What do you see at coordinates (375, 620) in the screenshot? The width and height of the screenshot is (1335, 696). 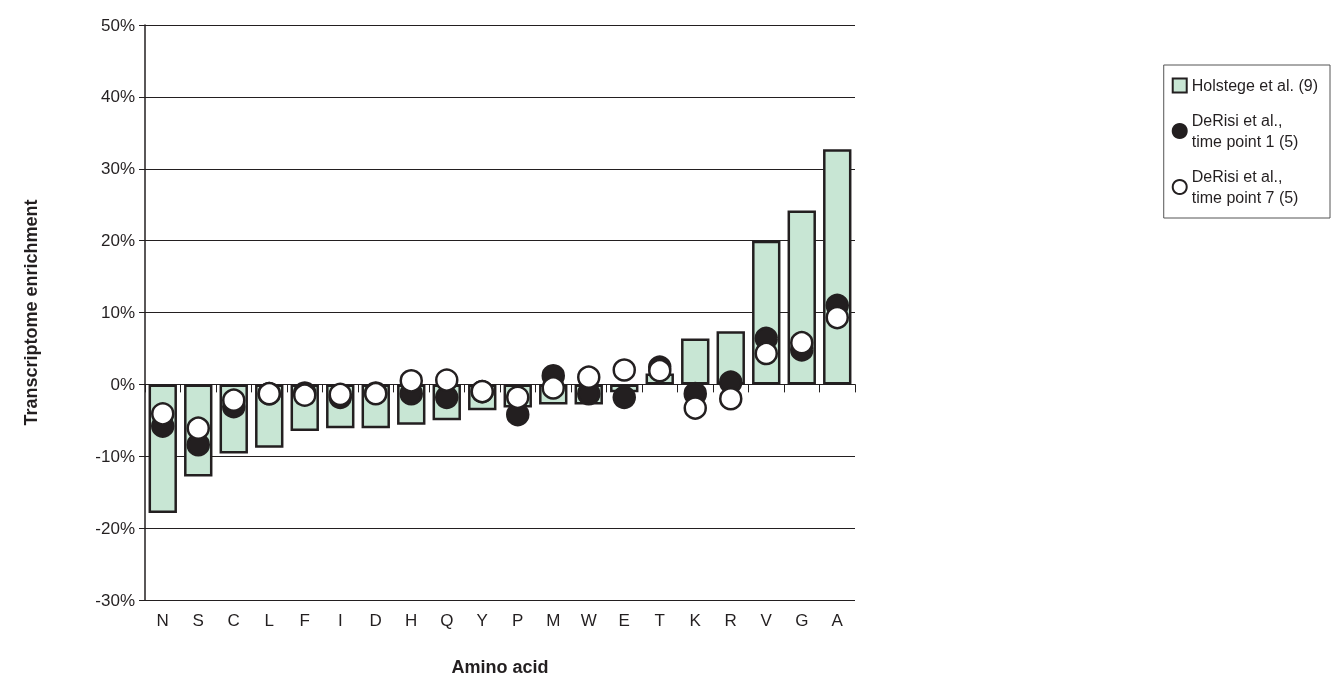 I see `x-tick-label: D` at bounding box center [375, 620].